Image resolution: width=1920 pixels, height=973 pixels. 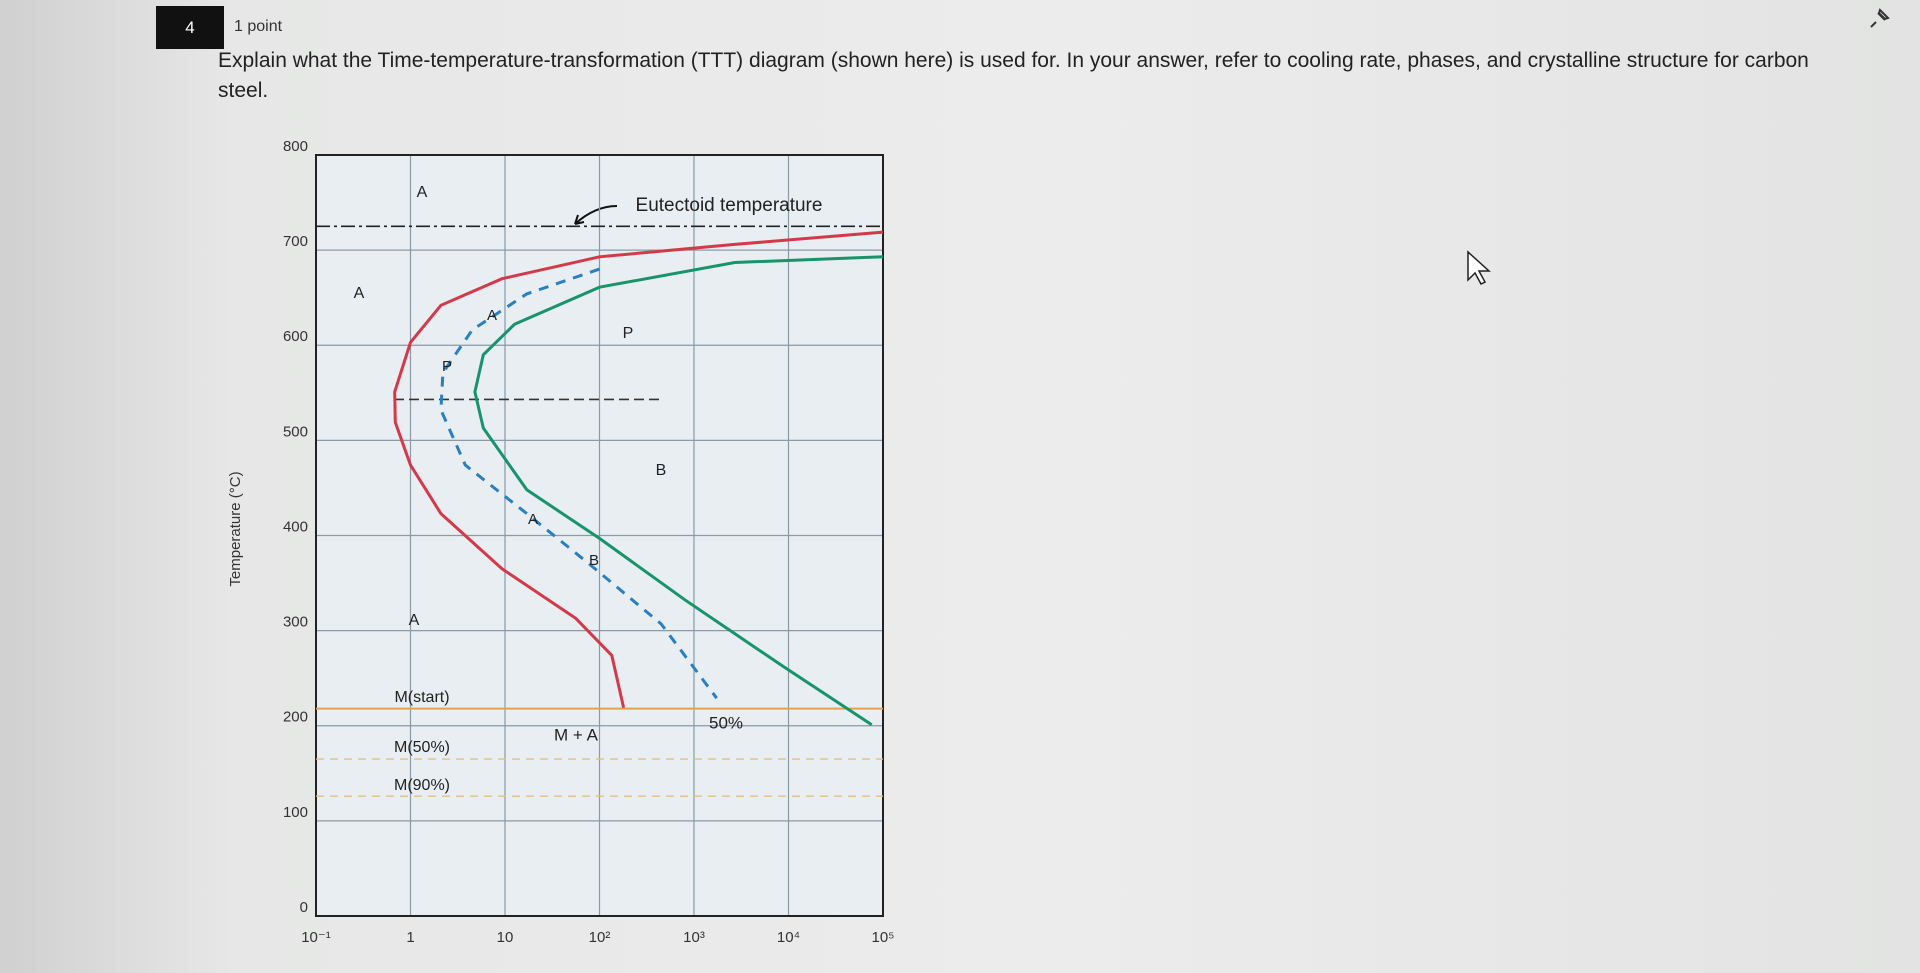 I want to click on x-tick-label: 10, so click(x=505, y=937).